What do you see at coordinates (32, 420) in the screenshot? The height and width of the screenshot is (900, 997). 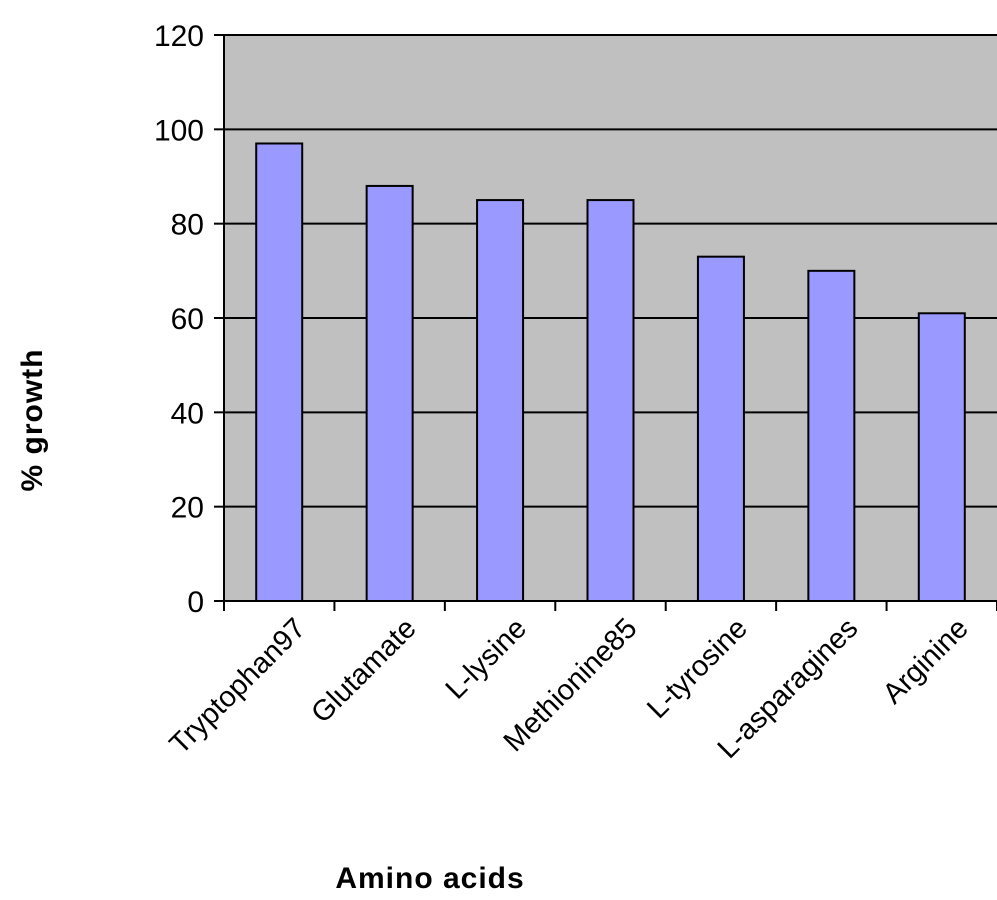 I see `y-axis-title: % growth` at bounding box center [32, 420].